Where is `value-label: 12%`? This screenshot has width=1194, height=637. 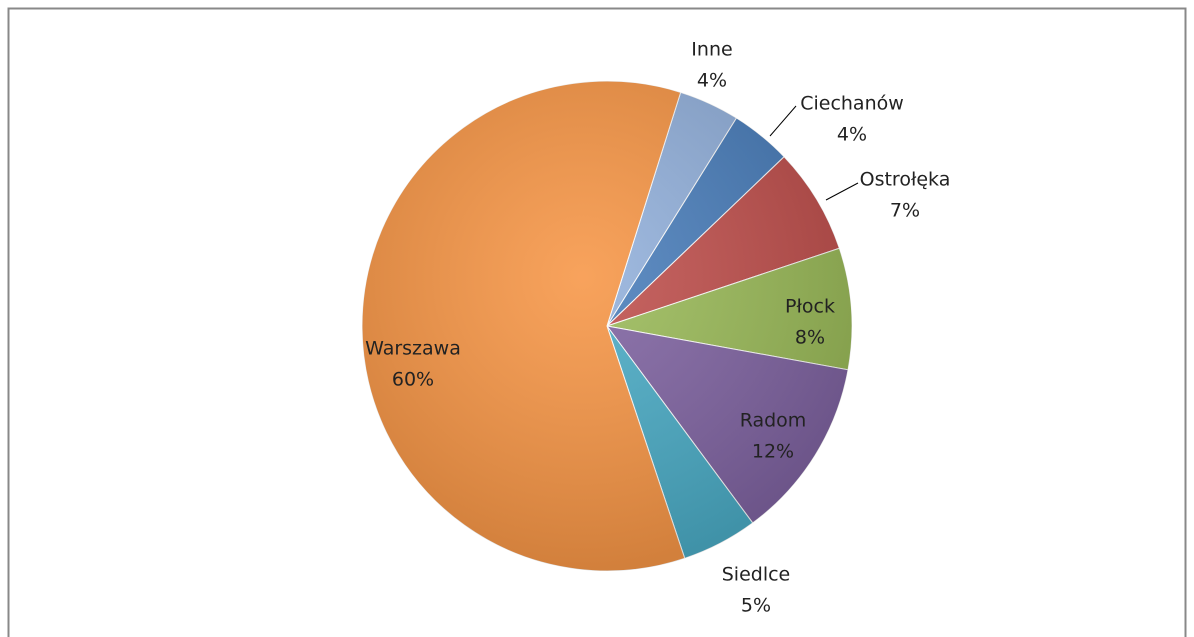 value-label: 12% is located at coordinates (773, 452).